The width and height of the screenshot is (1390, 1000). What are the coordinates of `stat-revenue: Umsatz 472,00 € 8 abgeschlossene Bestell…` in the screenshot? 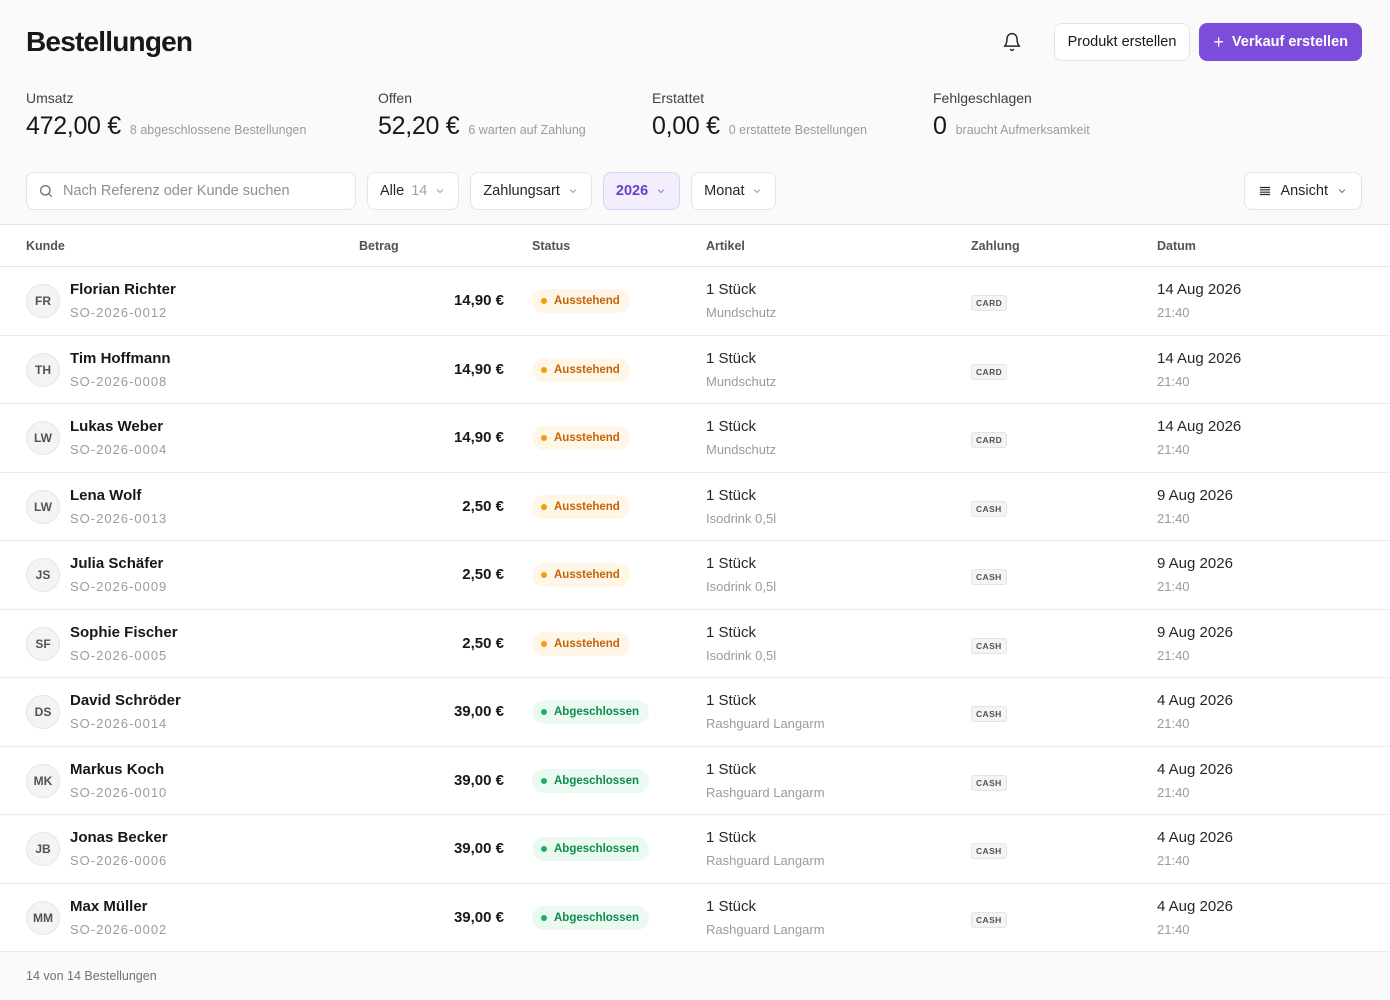 It's located at (166, 115).